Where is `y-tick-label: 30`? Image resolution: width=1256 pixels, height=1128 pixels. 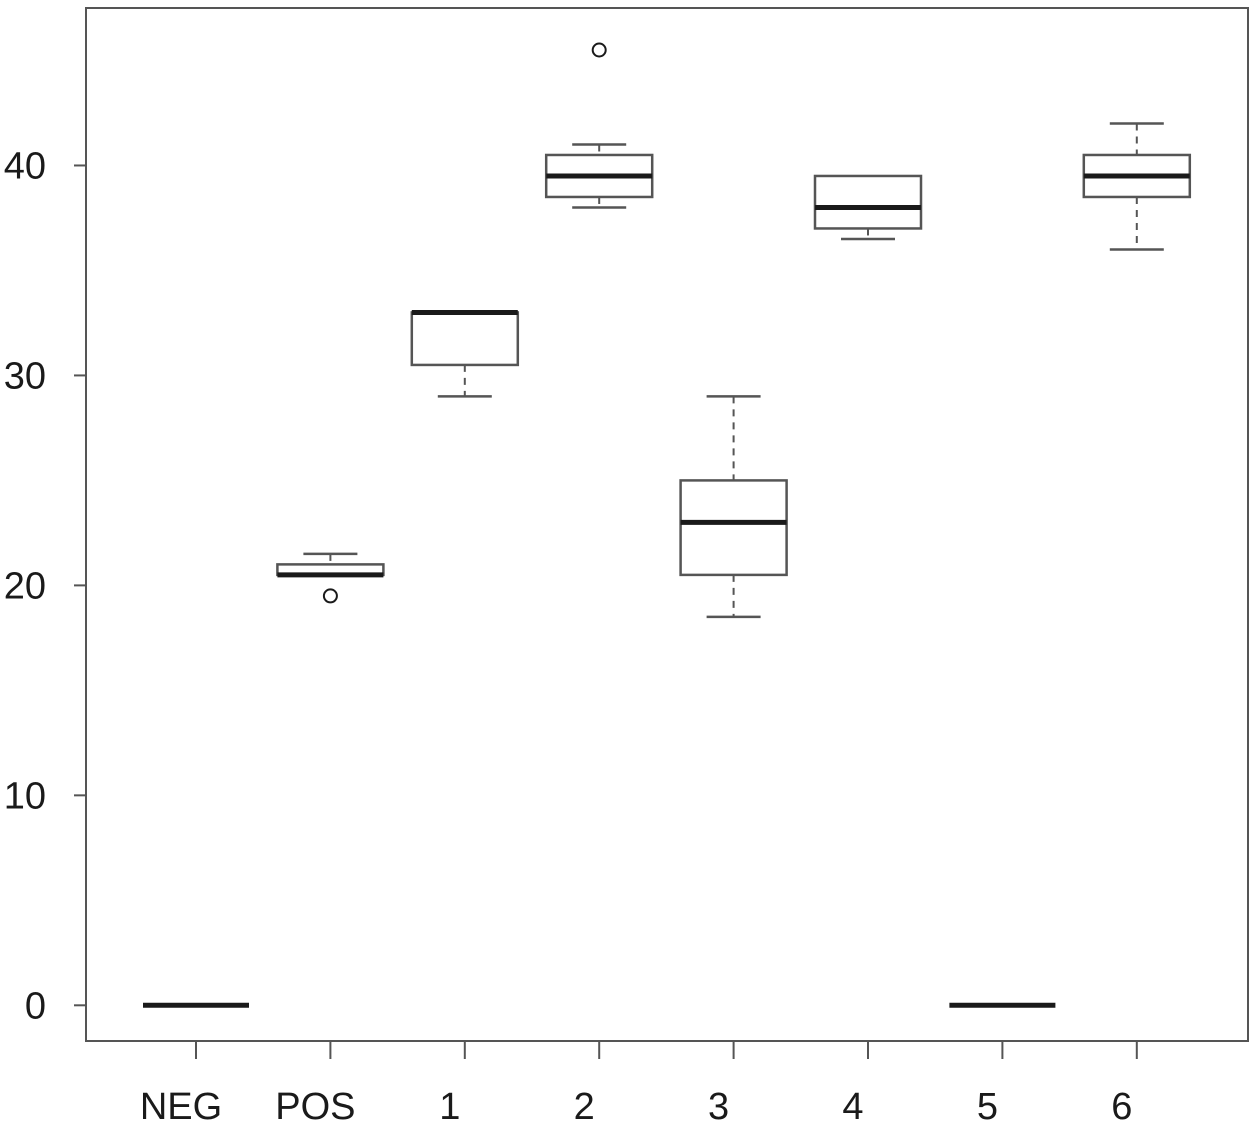 y-tick-label: 30 is located at coordinates (25, 376).